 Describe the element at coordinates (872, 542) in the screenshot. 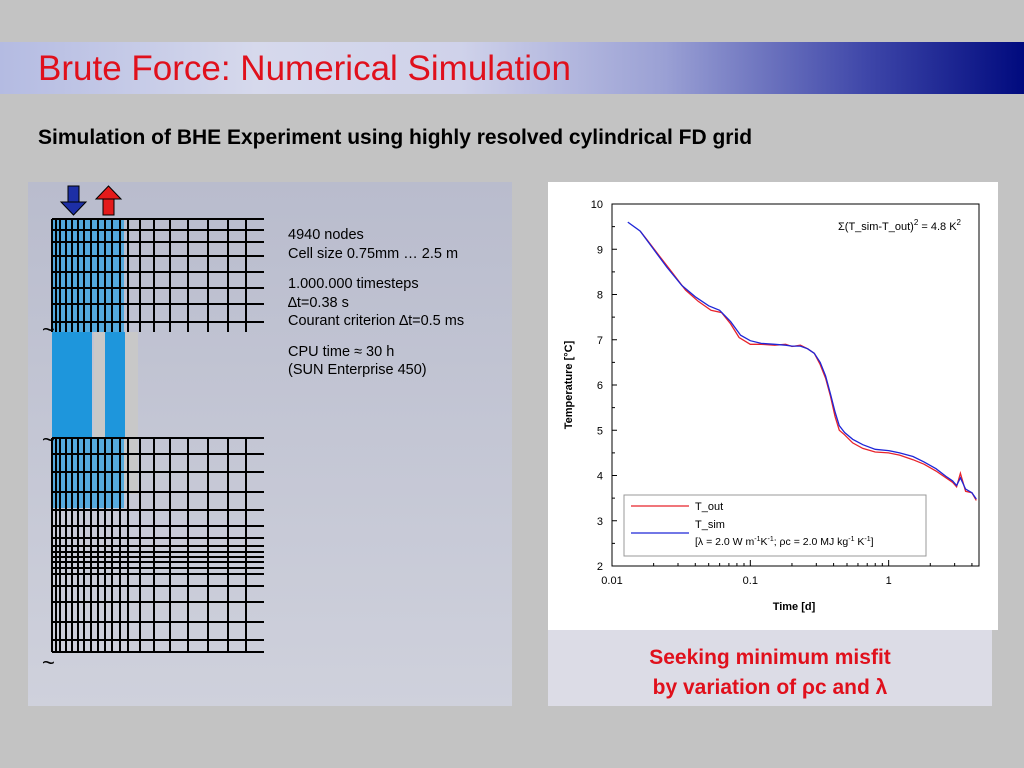

I see `legend-params-p8: ]` at that location.